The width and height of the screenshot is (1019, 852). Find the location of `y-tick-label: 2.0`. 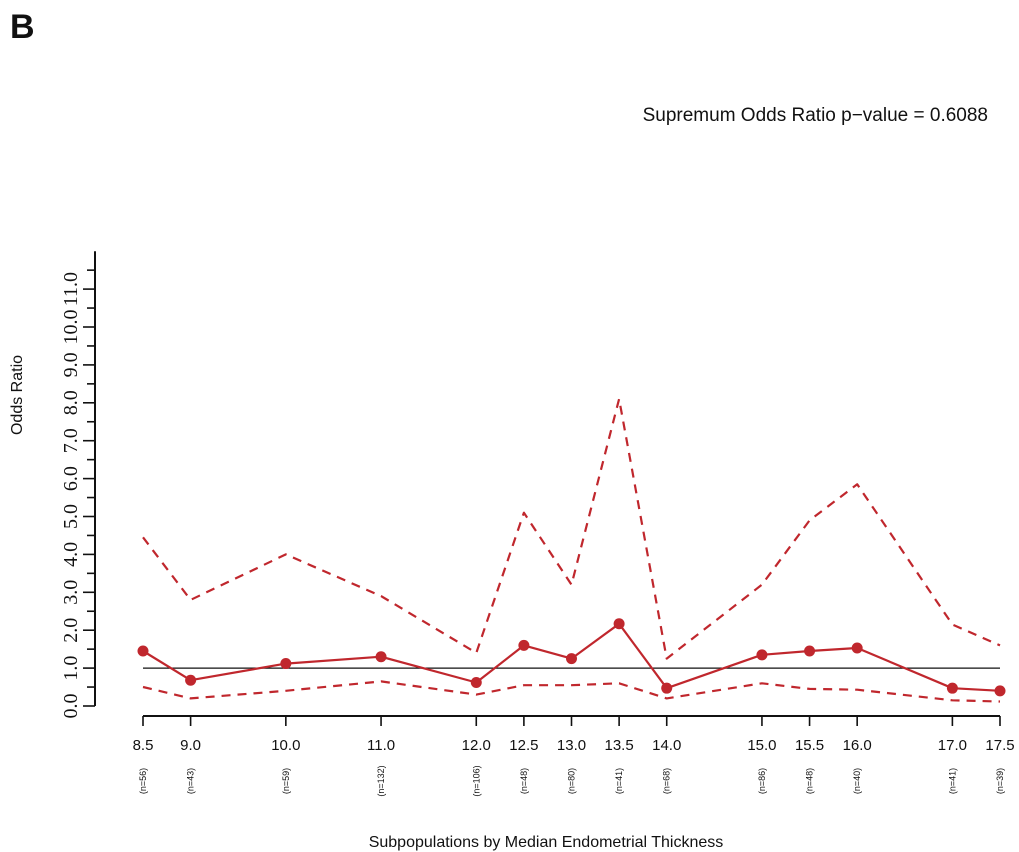

y-tick-label: 2.0 is located at coordinates (71, 630).